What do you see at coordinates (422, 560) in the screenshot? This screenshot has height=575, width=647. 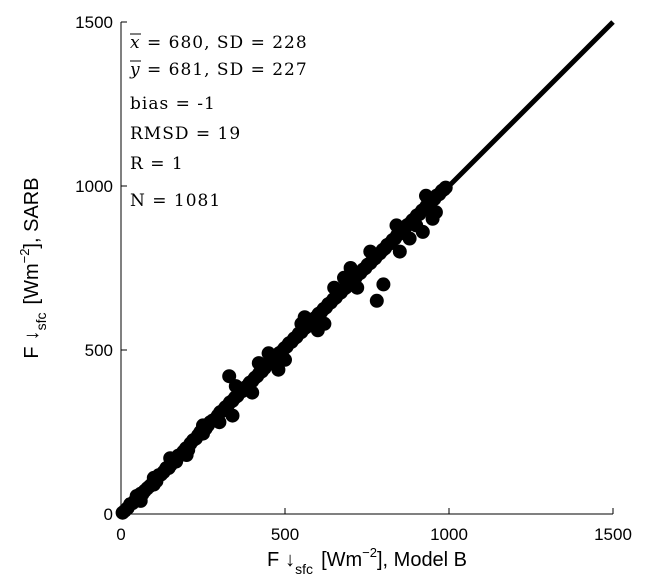 I see `x-label-suffix: ], Model B` at bounding box center [422, 560].